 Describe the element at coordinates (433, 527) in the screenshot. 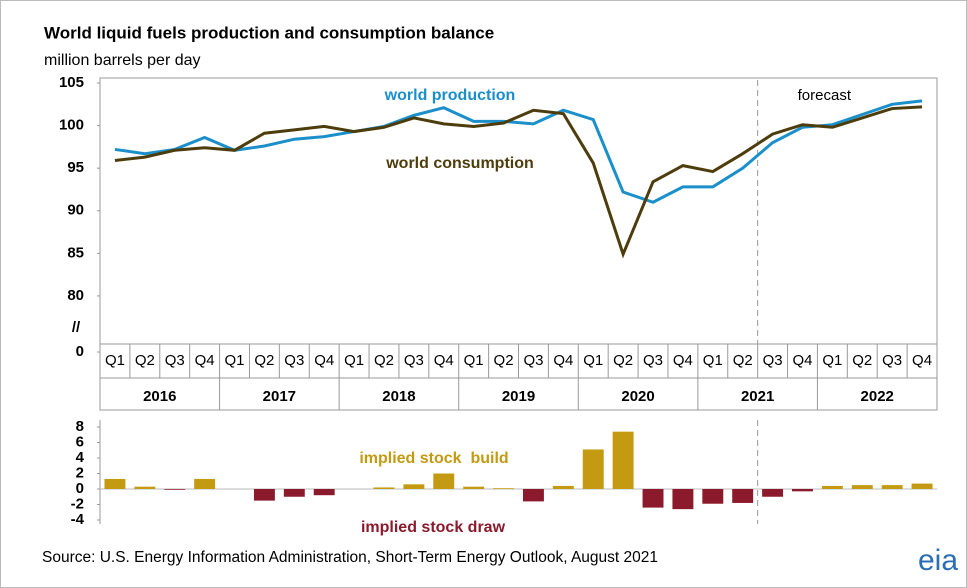

I see `annotation: implied stock draw` at that location.